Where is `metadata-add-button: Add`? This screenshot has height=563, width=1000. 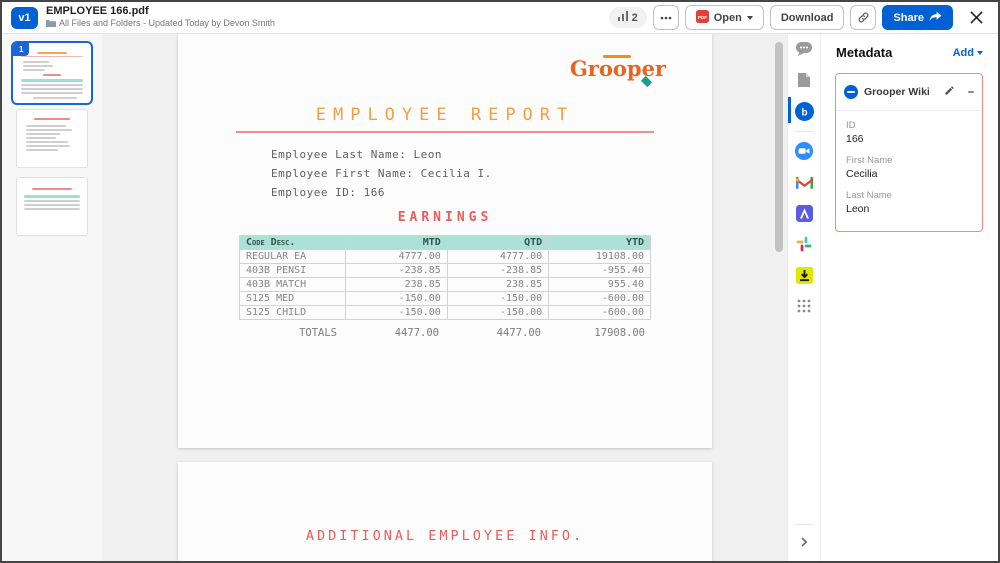 metadata-add-button: Add is located at coordinates (968, 53).